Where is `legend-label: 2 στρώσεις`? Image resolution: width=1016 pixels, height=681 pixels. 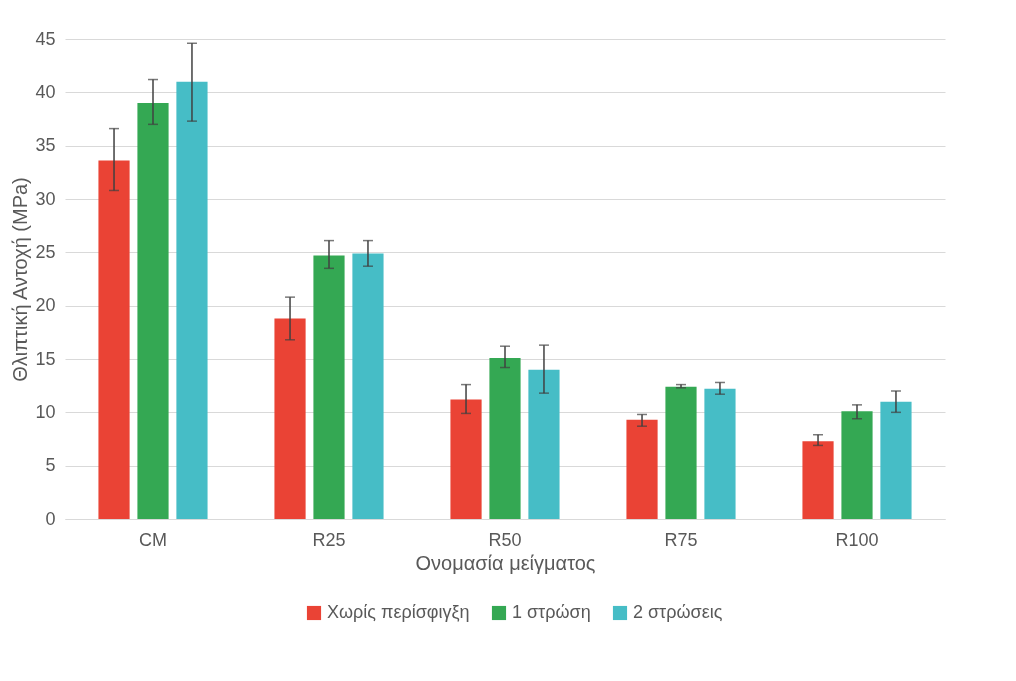
legend-label: 2 στρώσεις is located at coordinates (678, 612).